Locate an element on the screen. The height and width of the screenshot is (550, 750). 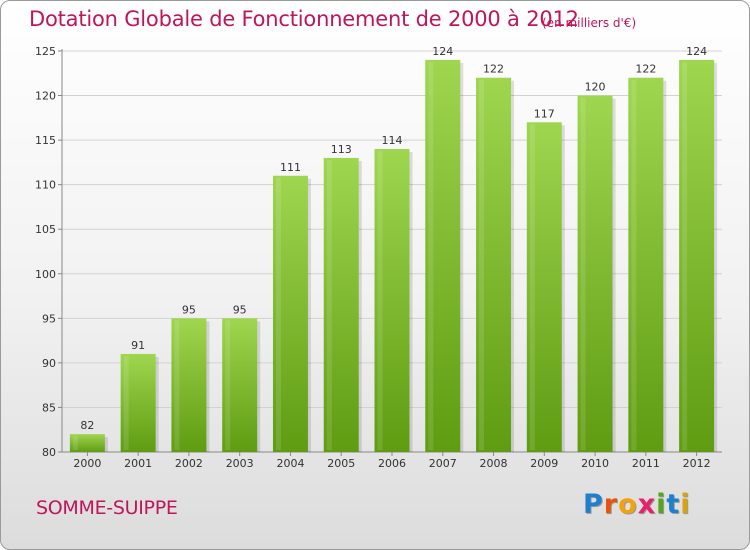
bar-2009 is located at coordinates (544, 287).